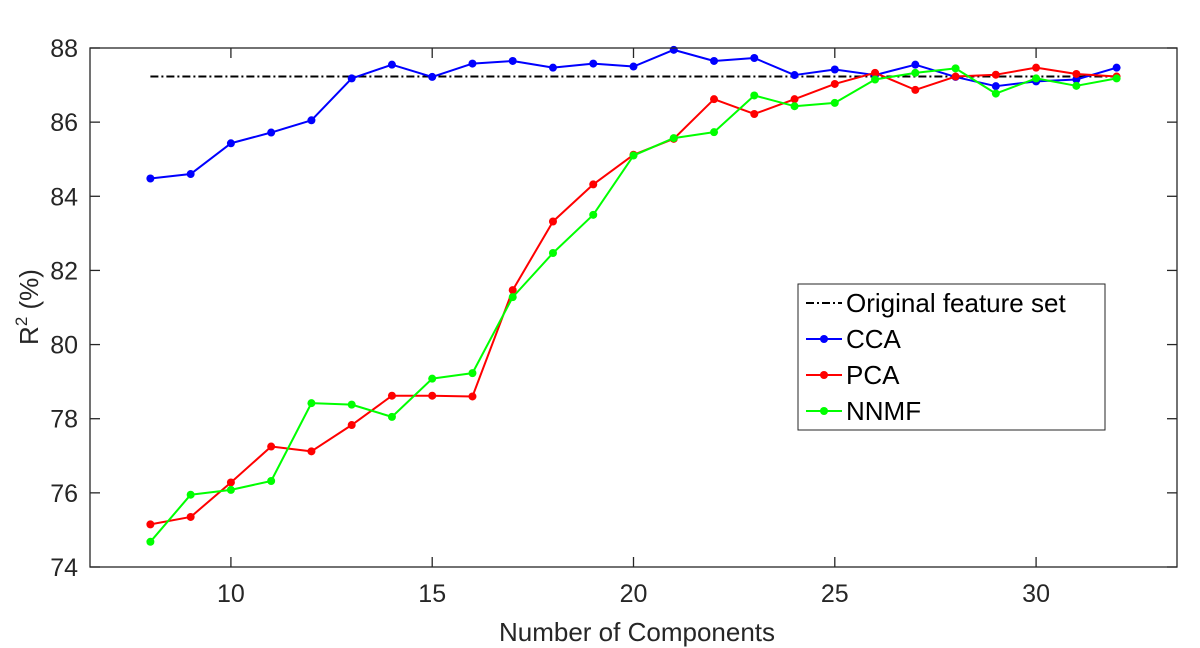 The height and width of the screenshot is (648, 1200). I want to click on y-tick-label: 88, so click(64, 49).